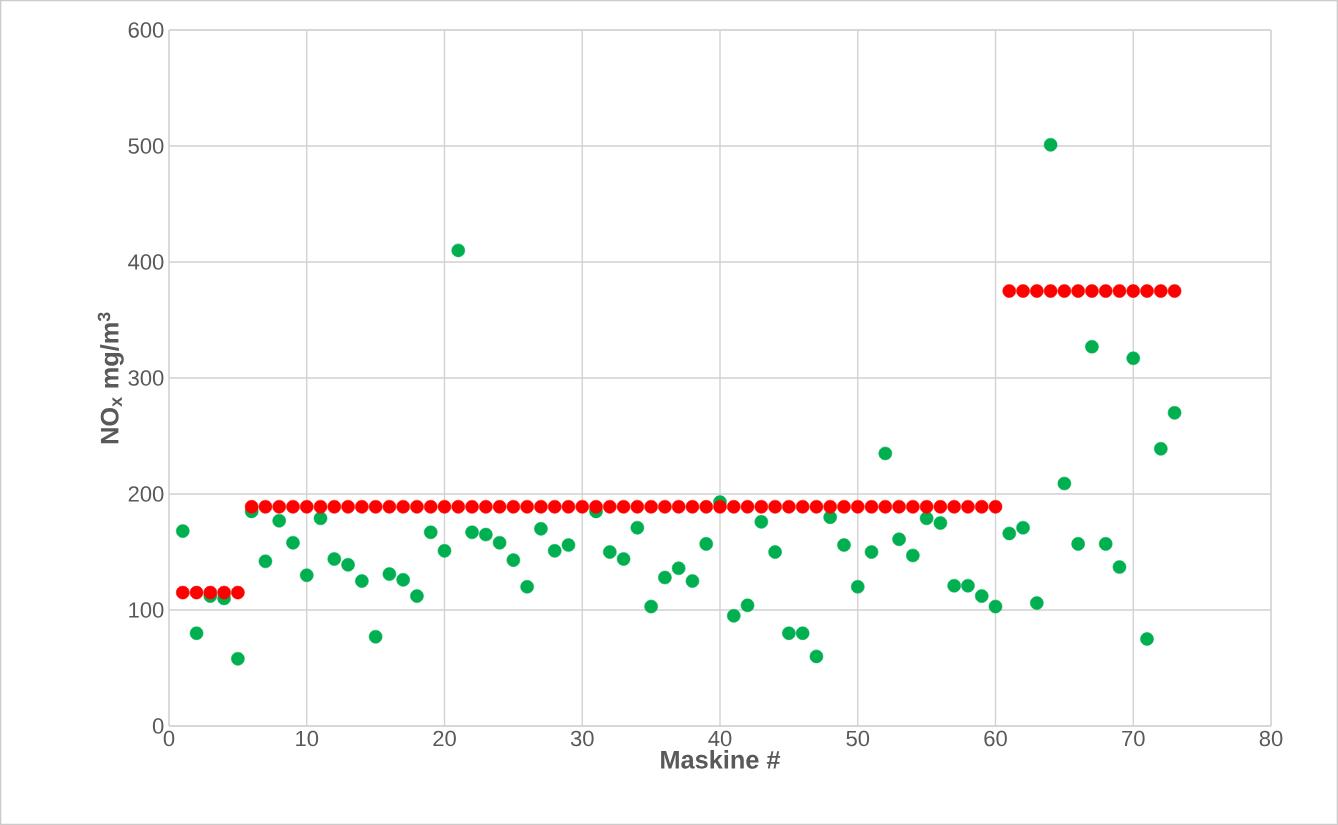  What do you see at coordinates (1271, 738) in the screenshot?
I see `x-tick-label: 80` at bounding box center [1271, 738].